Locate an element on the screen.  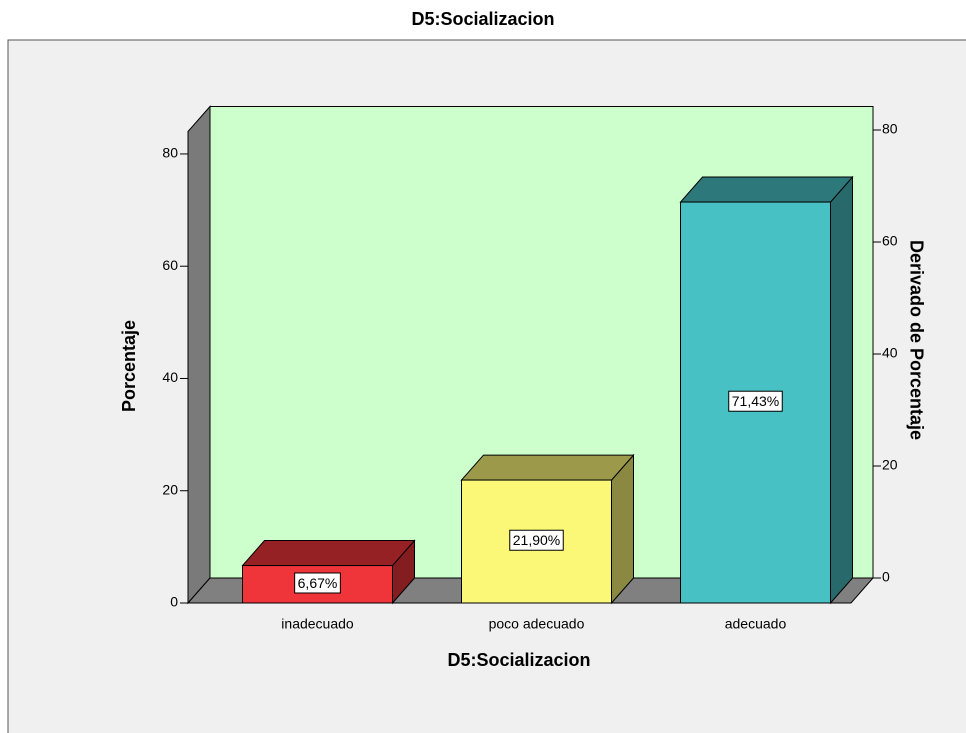
left-wall is located at coordinates (199, 355).